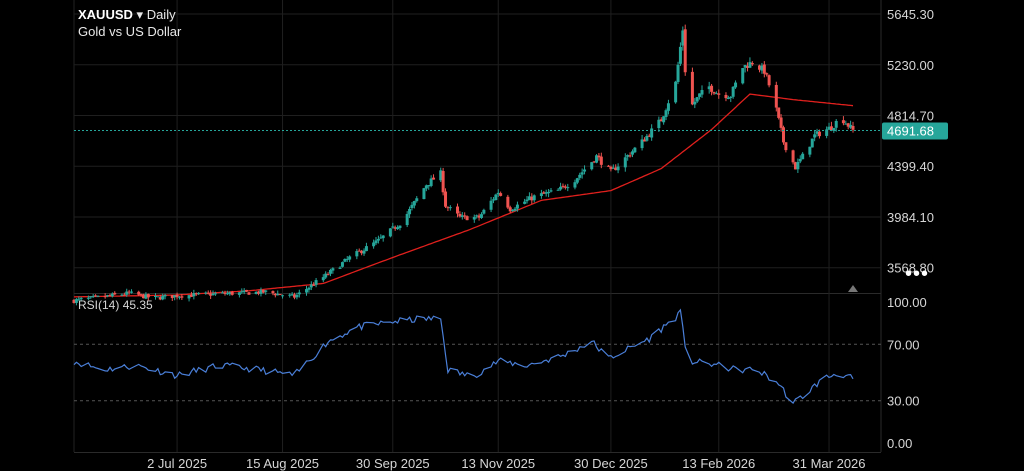 This screenshot has width=1024, height=471. Describe the element at coordinates (177, 463) in the screenshot. I see `x-tick-label: 2 Jul 2025` at that location.